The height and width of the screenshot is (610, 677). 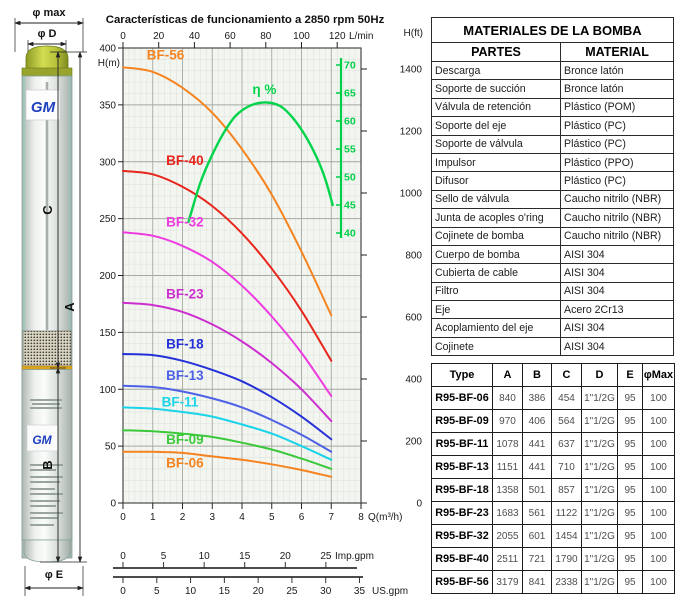 I want to click on svg-text: 5, so click(x=157, y=591).